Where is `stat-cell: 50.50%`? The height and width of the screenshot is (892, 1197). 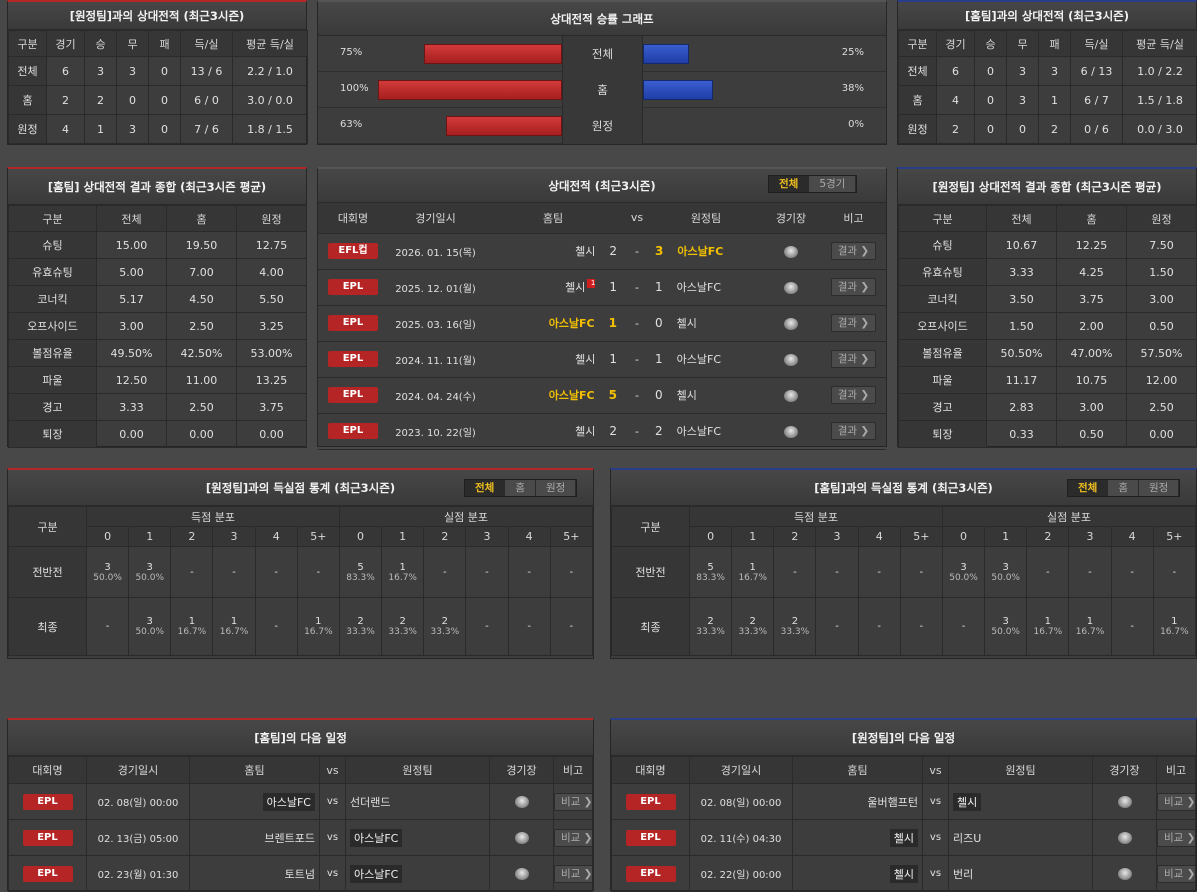 stat-cell: 50.50% is located at coordinates (1022, 353).